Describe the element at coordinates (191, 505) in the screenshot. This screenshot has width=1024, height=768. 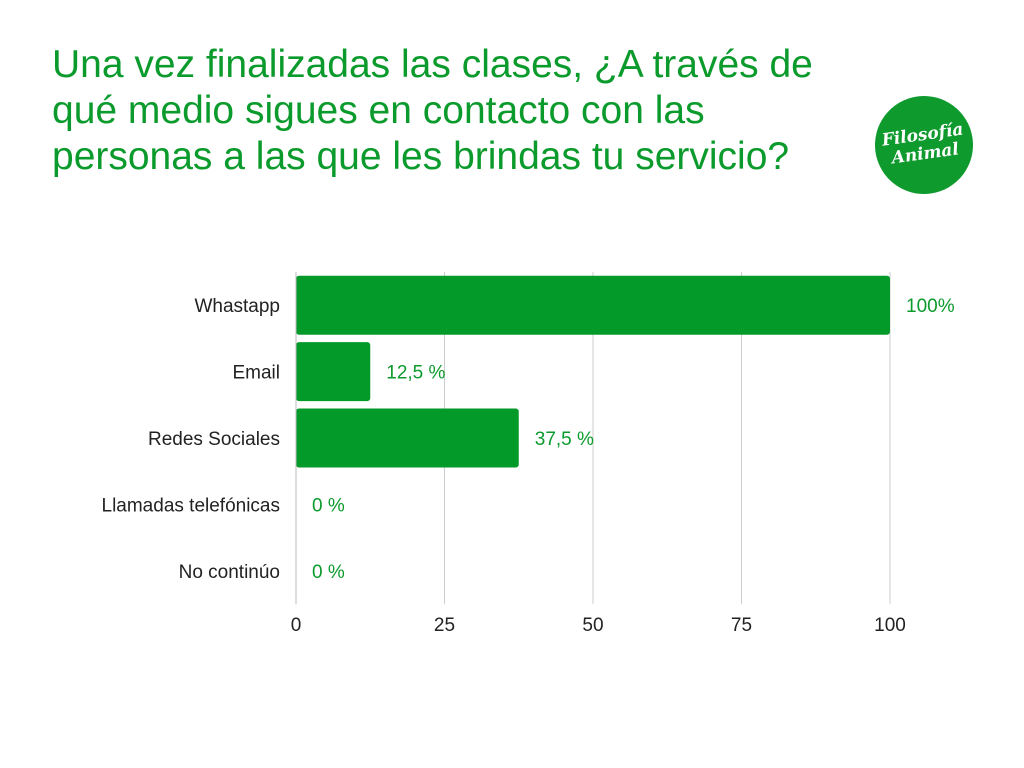
I see `category-label-3: Llamadas telefónicas` at that location.